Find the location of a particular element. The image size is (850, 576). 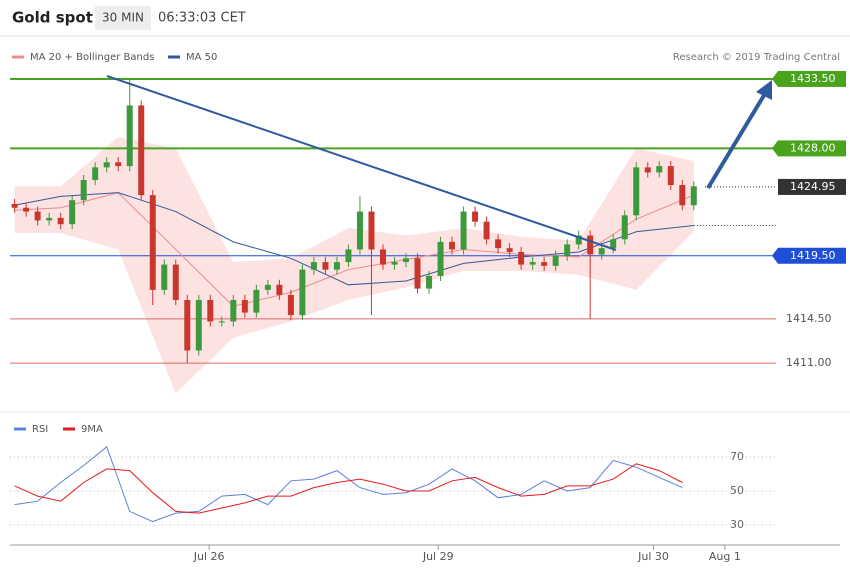

legend-label: MA 50 is located at coordinates (201, 57).